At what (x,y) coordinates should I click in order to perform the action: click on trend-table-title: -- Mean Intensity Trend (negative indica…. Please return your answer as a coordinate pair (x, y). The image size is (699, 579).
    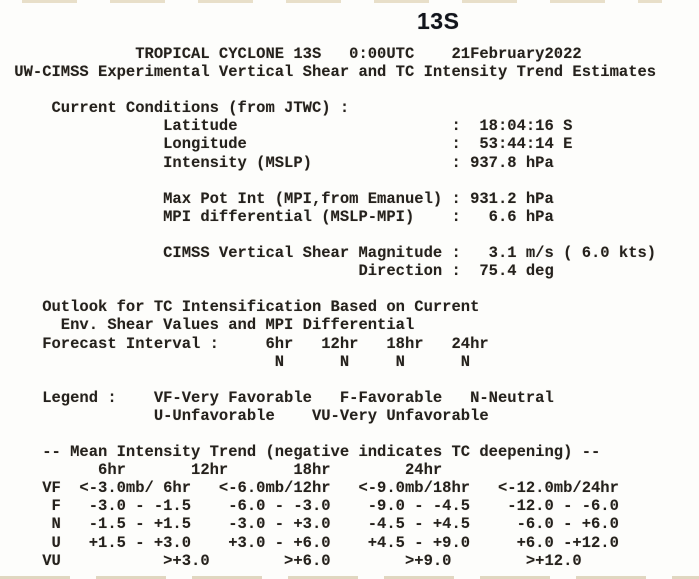
    Looking at the image, I should click on (303, 452).